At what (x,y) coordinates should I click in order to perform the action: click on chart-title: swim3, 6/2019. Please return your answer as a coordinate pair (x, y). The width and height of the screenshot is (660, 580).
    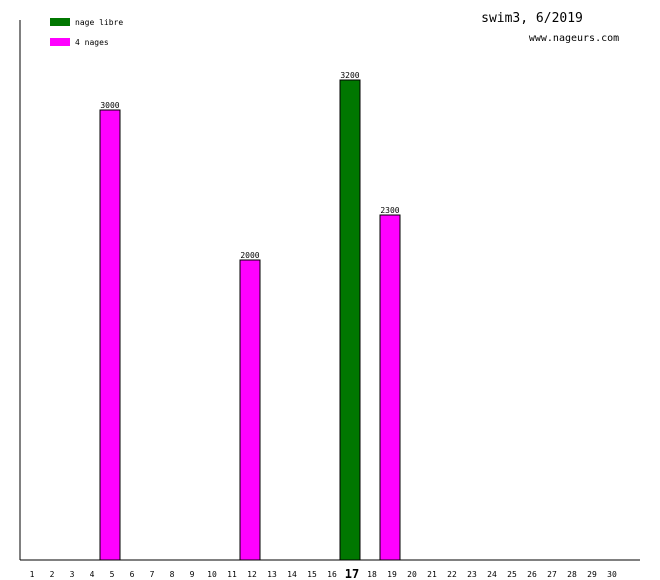
    Looking at the image, I should click on (532, 18).